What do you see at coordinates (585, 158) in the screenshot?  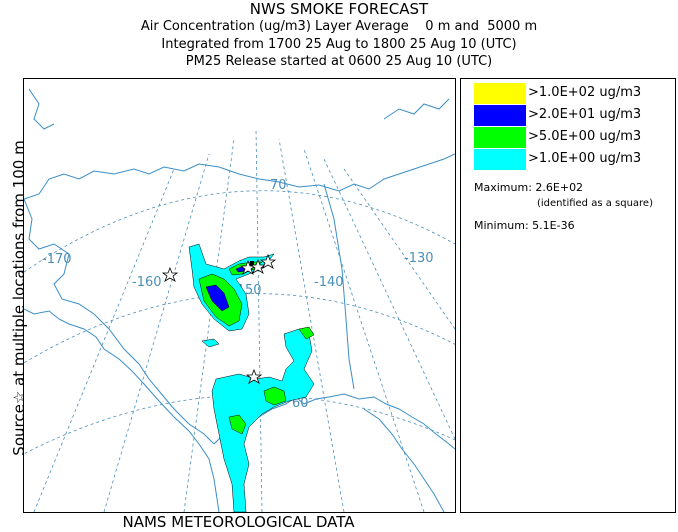 I see `legend-label: >1.0E+00 ug/m3` at bounding box center [585, 158].